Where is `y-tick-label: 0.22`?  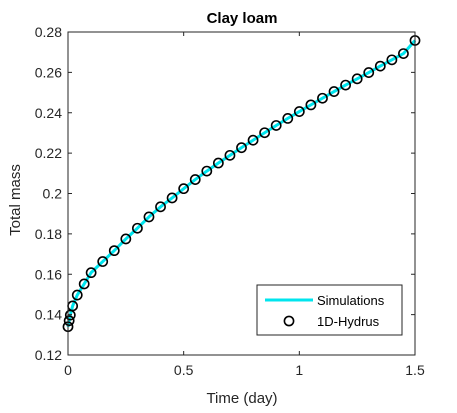 y-tick-label: 0.22 is located at coordinates (48, 153).